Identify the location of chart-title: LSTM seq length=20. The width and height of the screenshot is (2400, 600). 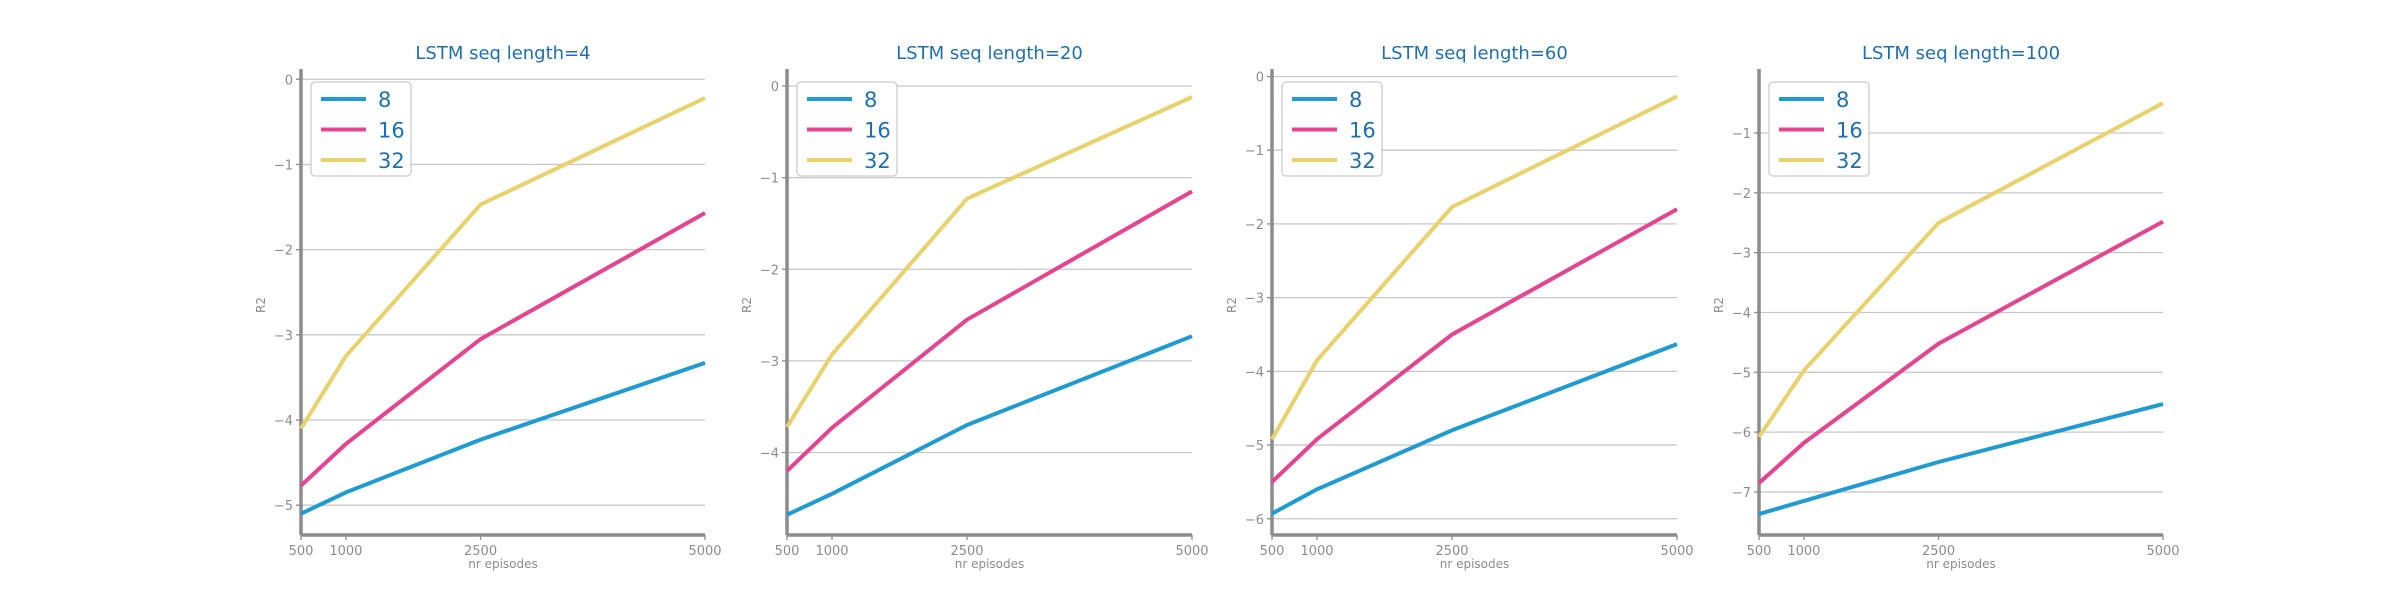
(989, 53).